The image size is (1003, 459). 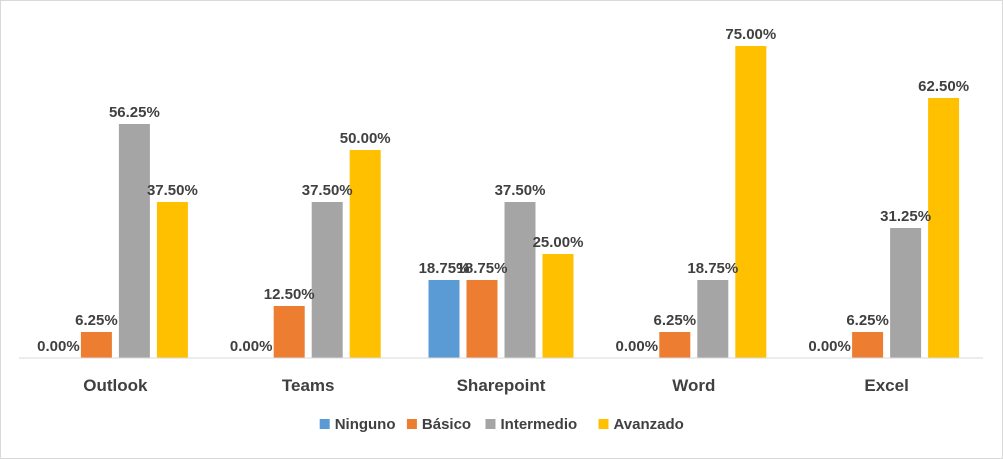 What do you see at coordinates (712, 268) in the screenshot?
I see `data-label-word-intermedio: 18.75%` at bounding box center [712, 268].